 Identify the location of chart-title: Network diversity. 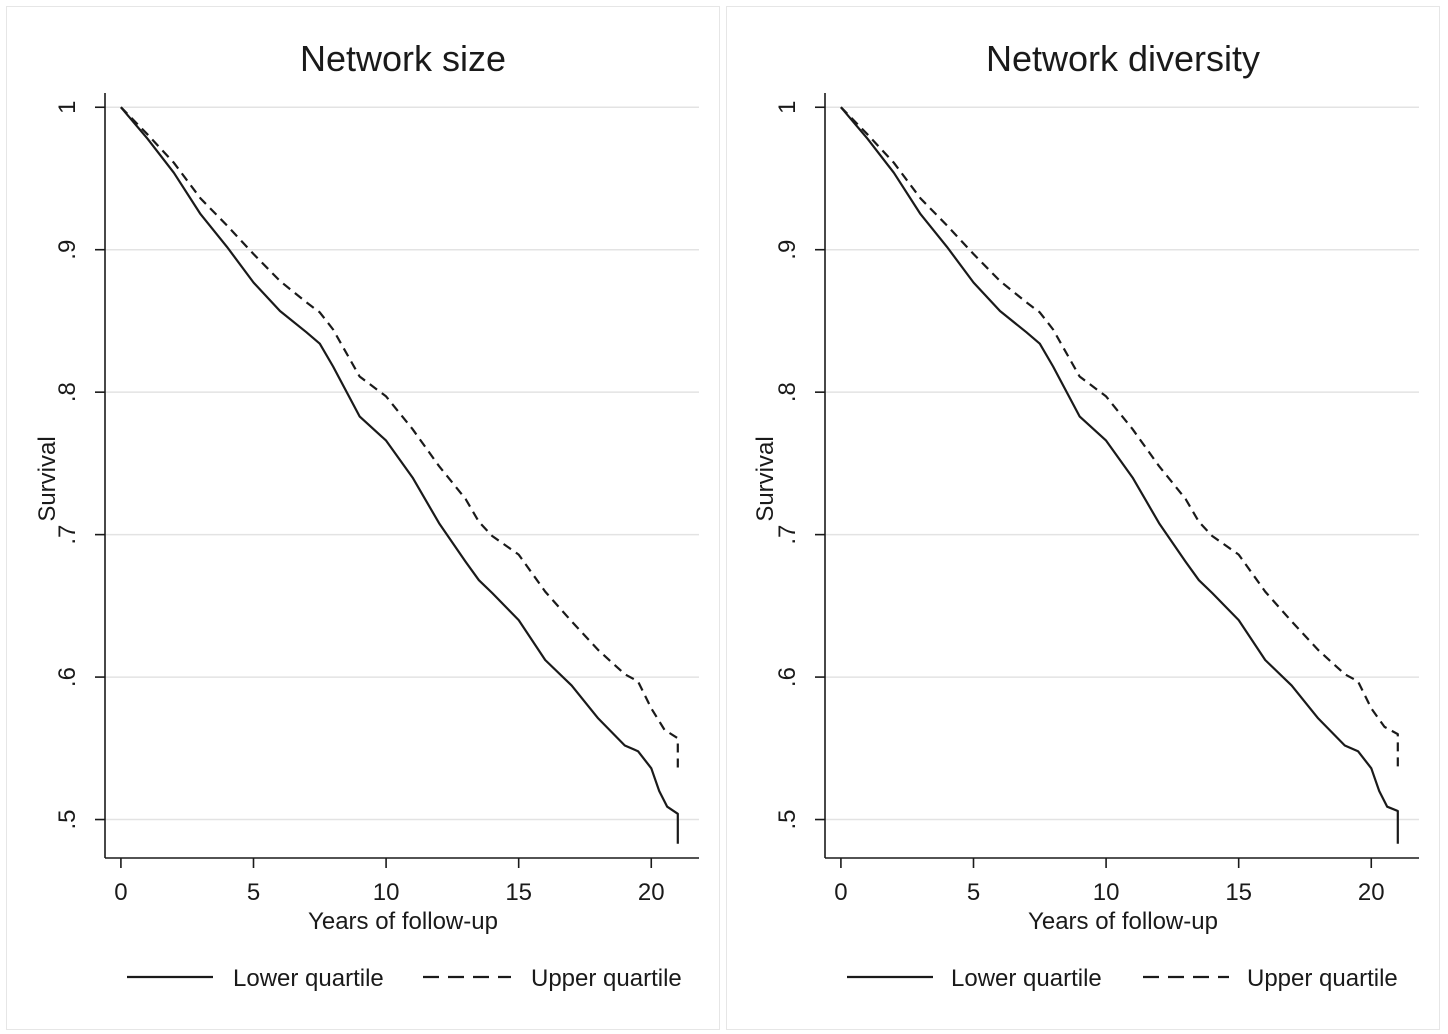
(1123, 58).